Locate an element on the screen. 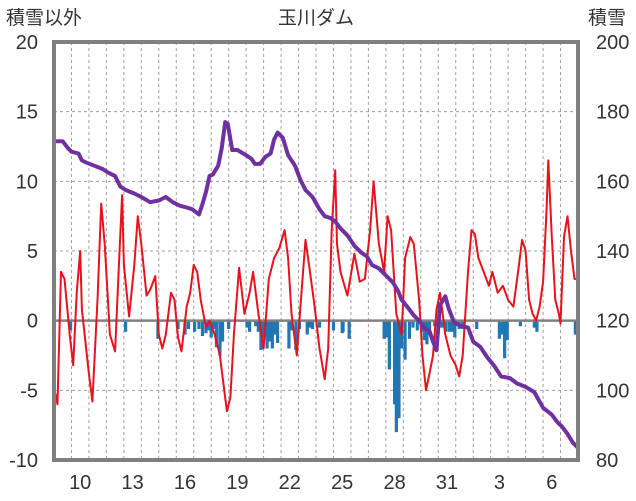 This screenshot has width=636, height=501. y-right-tick-label: 100 is located at coordinates (612, 391).